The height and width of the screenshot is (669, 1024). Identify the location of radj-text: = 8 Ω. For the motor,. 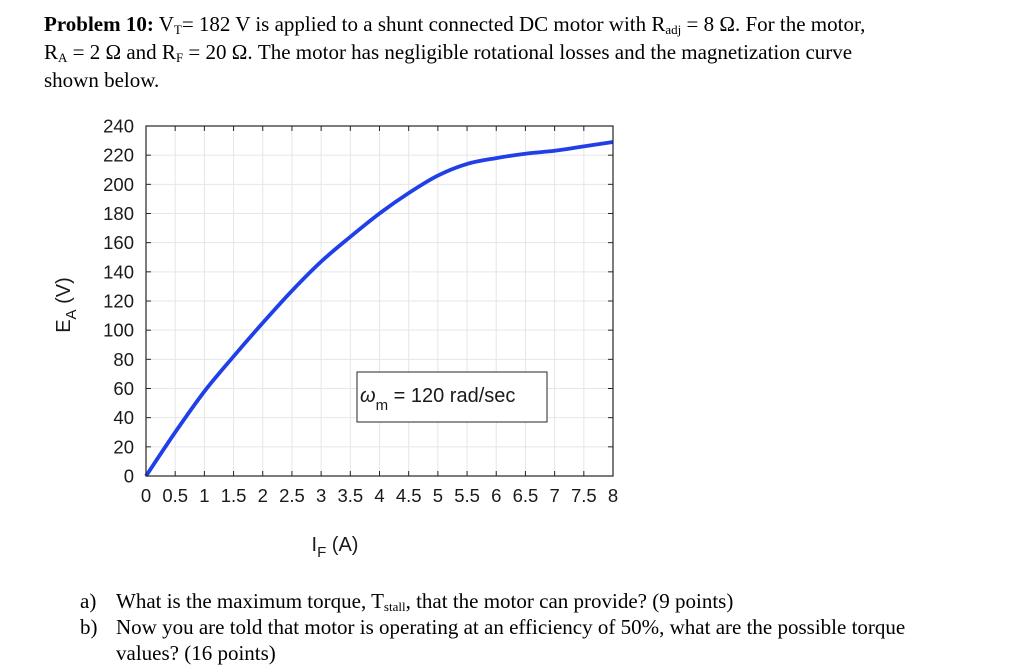
(776, 24).